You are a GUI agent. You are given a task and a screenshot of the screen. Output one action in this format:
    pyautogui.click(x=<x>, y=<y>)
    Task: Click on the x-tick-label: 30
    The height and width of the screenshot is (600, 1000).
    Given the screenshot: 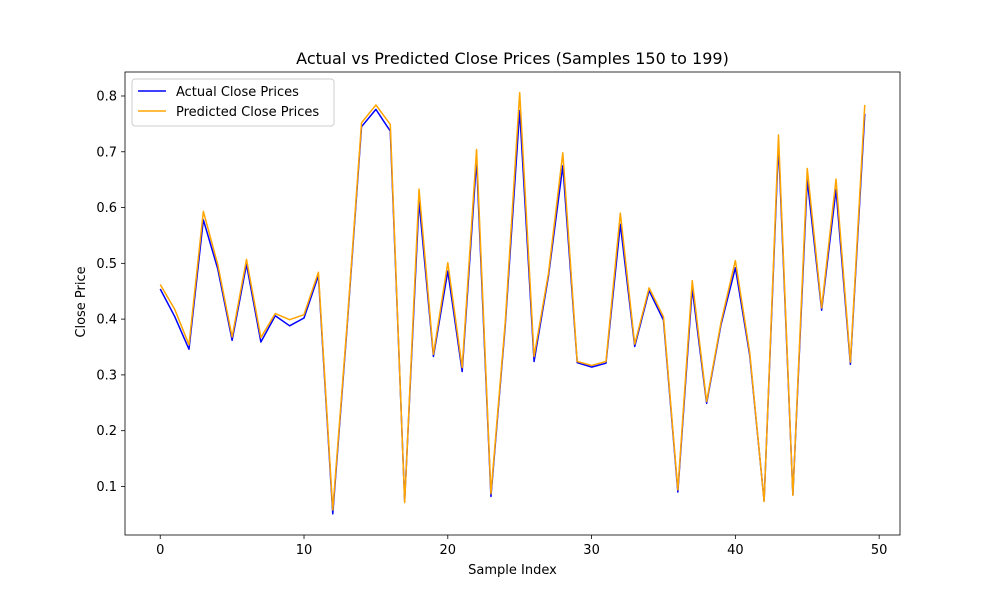 What is the action you would take?
    pyautogui.click(x=591, y=550)
    